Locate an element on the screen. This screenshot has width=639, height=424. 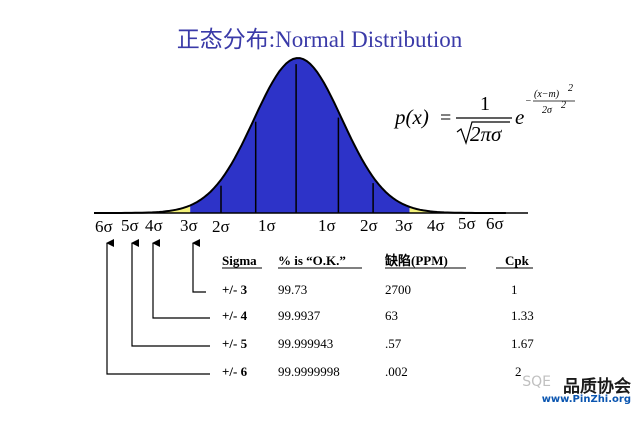
sigma-connector-arrows is located at coordinates (158, 307).